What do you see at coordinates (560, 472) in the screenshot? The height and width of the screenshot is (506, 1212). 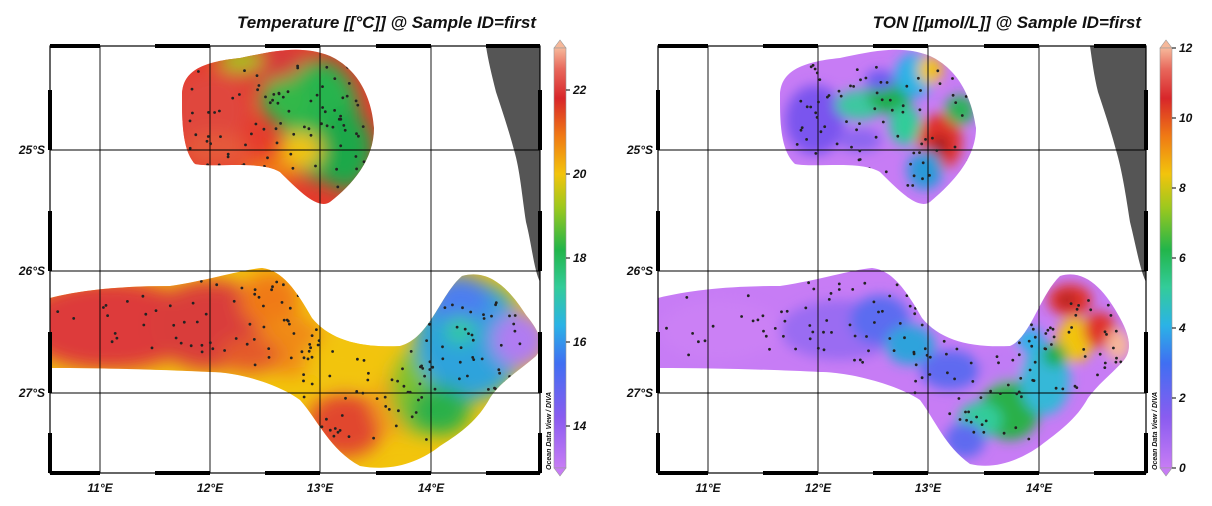 I see `colorbar-bottom-arrow` at bounding box center [560, 472].